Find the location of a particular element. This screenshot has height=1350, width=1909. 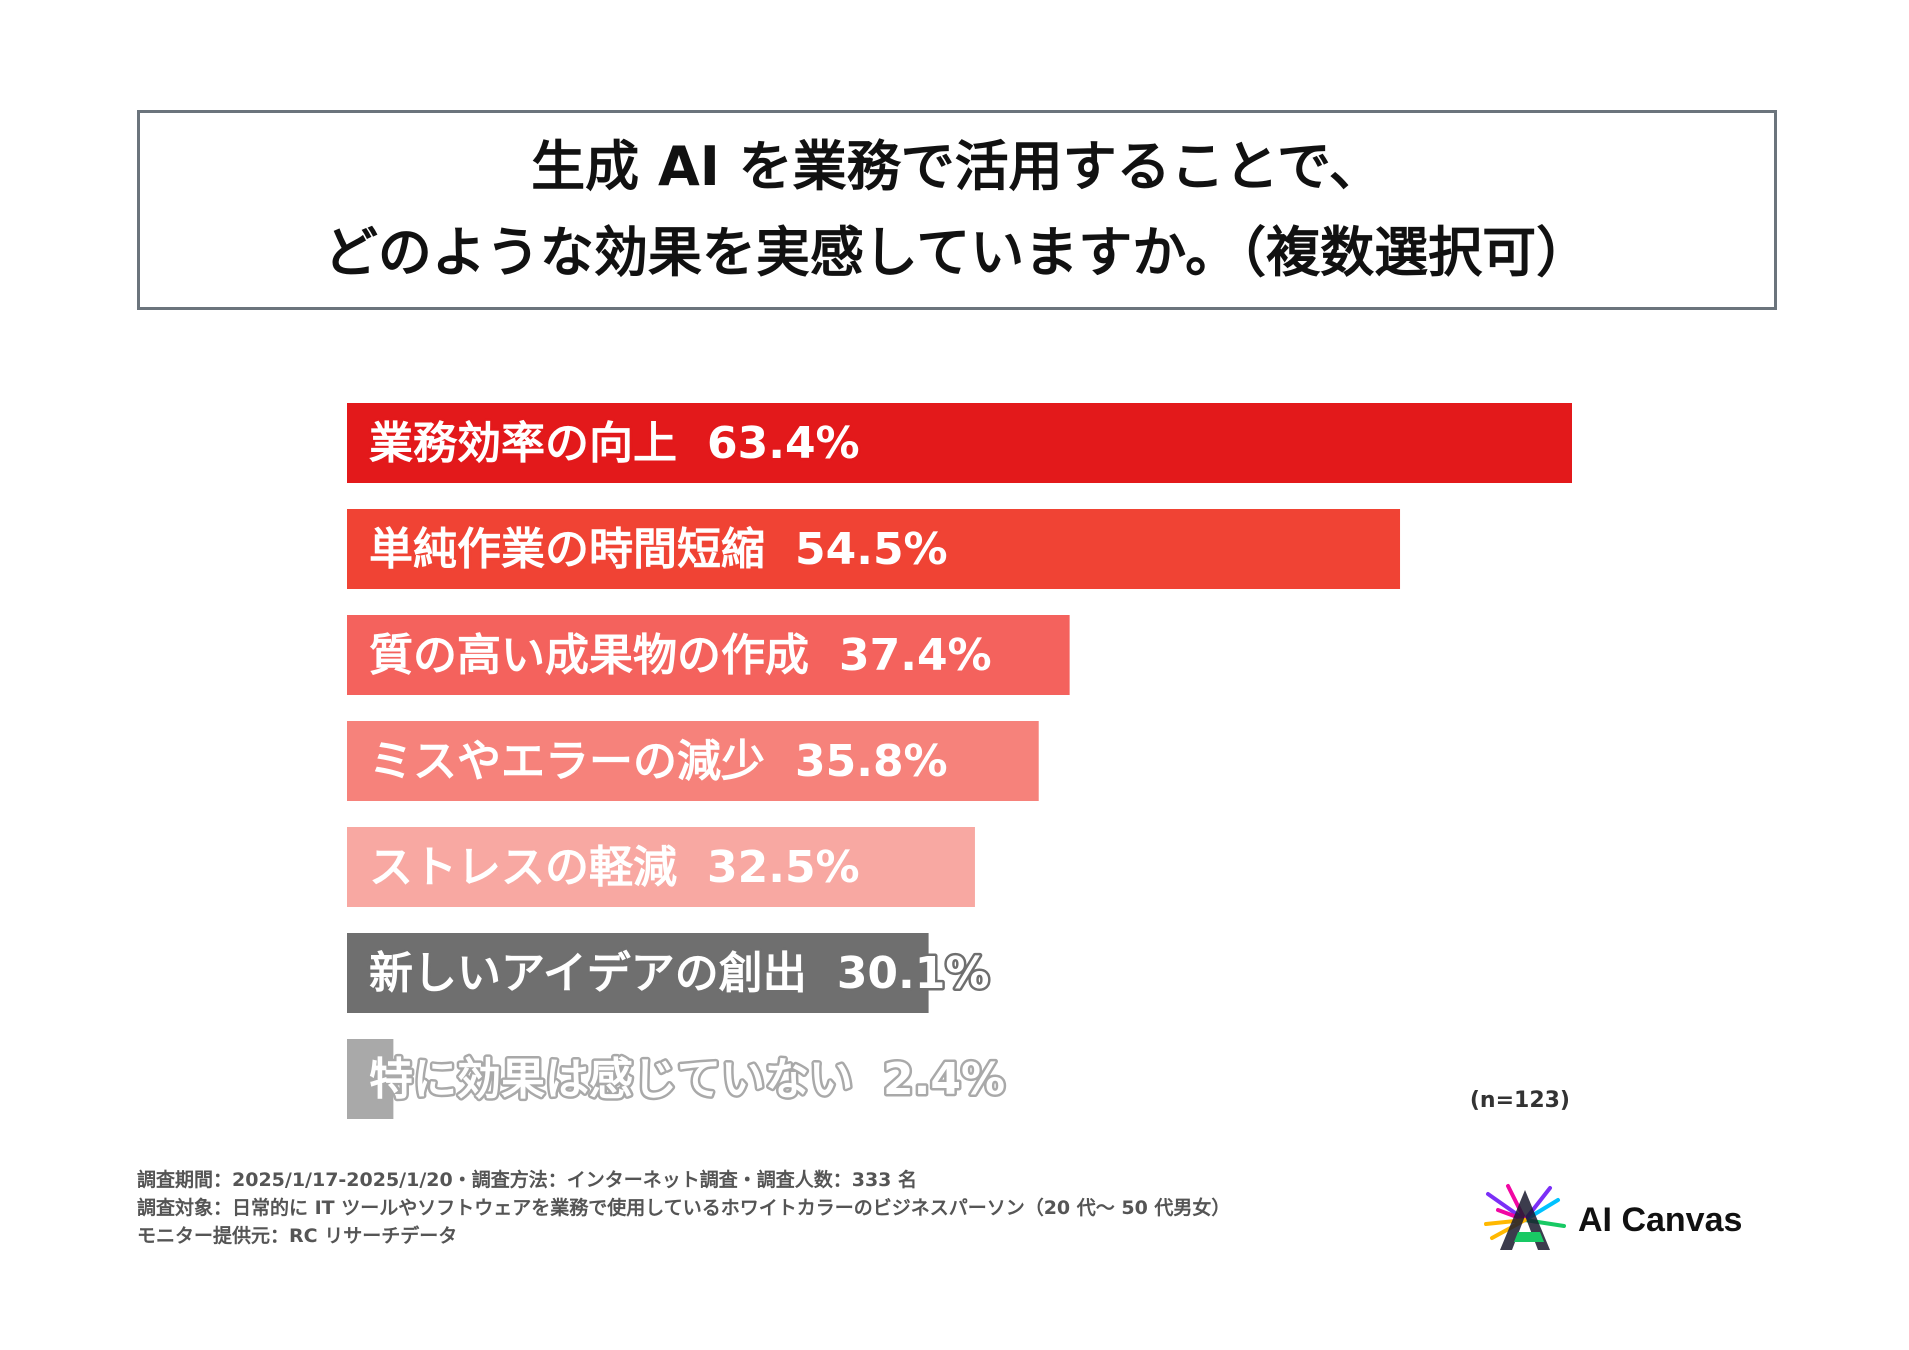

value-label-4: 32.5% is located at coordinates (783, 867).